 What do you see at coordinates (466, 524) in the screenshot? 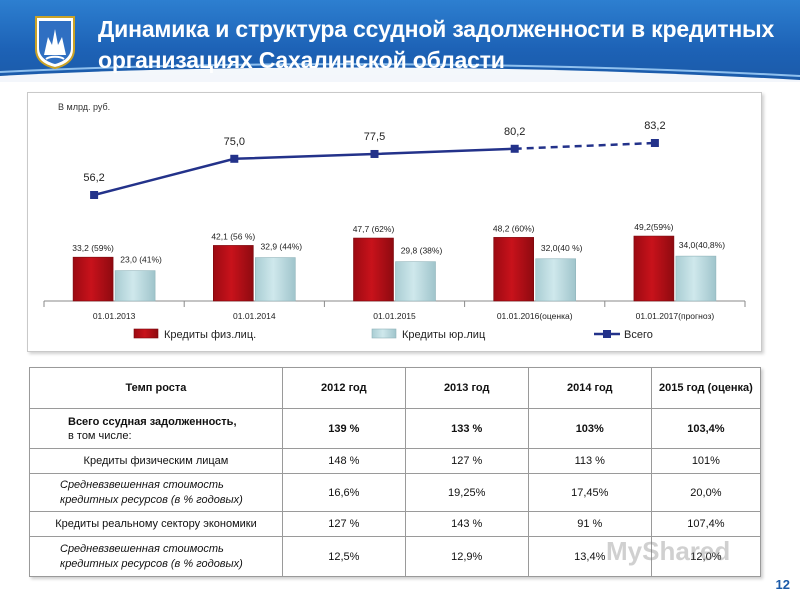
I see `table-cell: 143 %` at bounding box center [466, 524].